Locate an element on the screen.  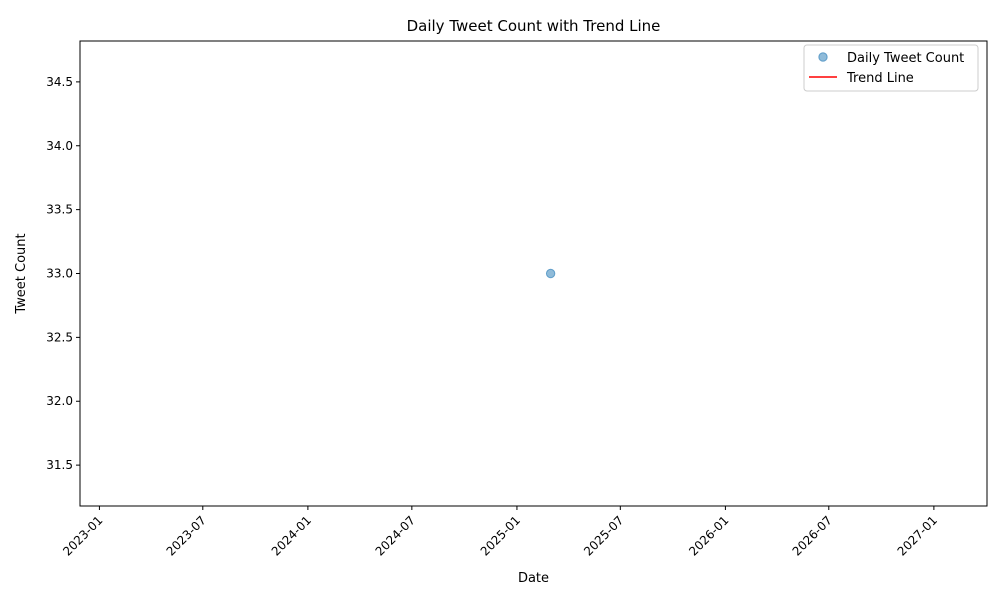
x-tick-label: 2026-01 is located at coordinates (708, 535).